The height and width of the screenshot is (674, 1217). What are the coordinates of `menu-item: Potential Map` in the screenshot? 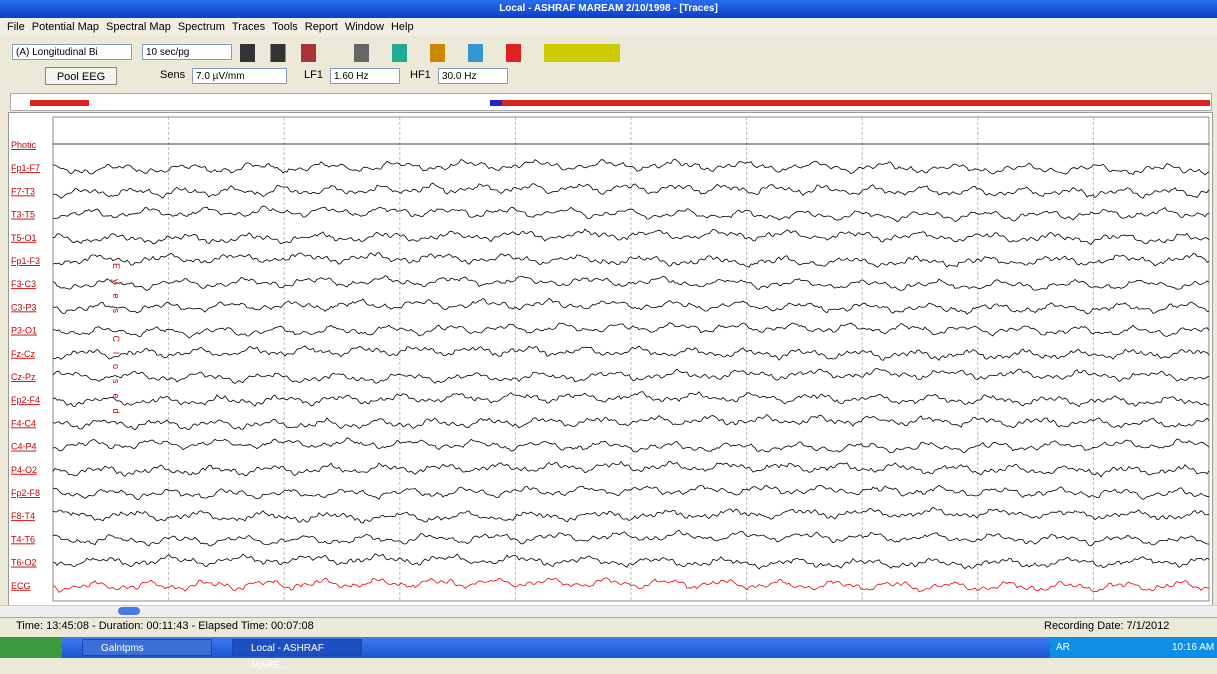 It's located at (65, 27).